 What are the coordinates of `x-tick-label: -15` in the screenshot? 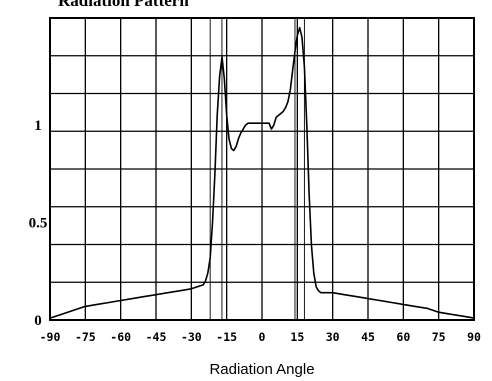 It's located at (226, 337).